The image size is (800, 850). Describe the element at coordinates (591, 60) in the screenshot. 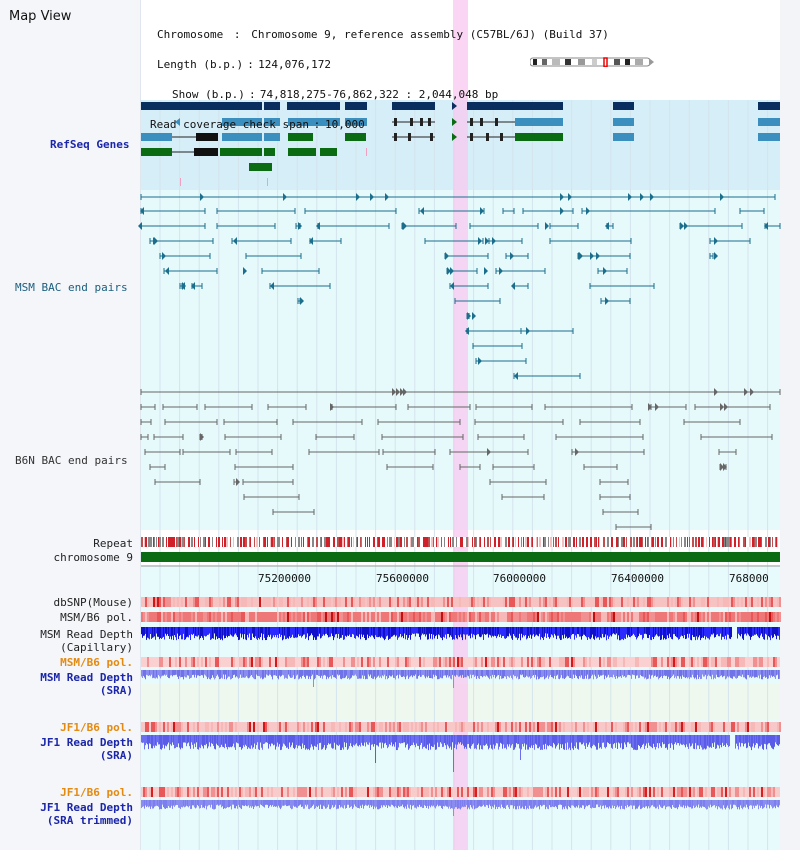

I see `chromosome-ideogram` at that location.